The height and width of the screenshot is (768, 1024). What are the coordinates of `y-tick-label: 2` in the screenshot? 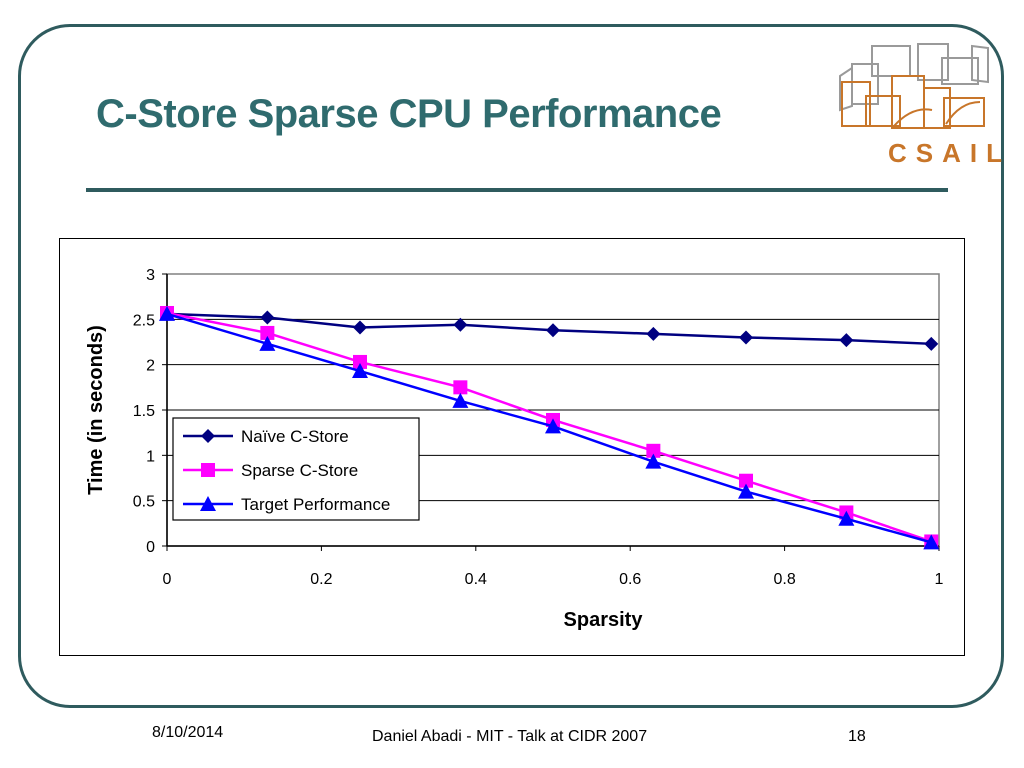 It's located at (150, 366).